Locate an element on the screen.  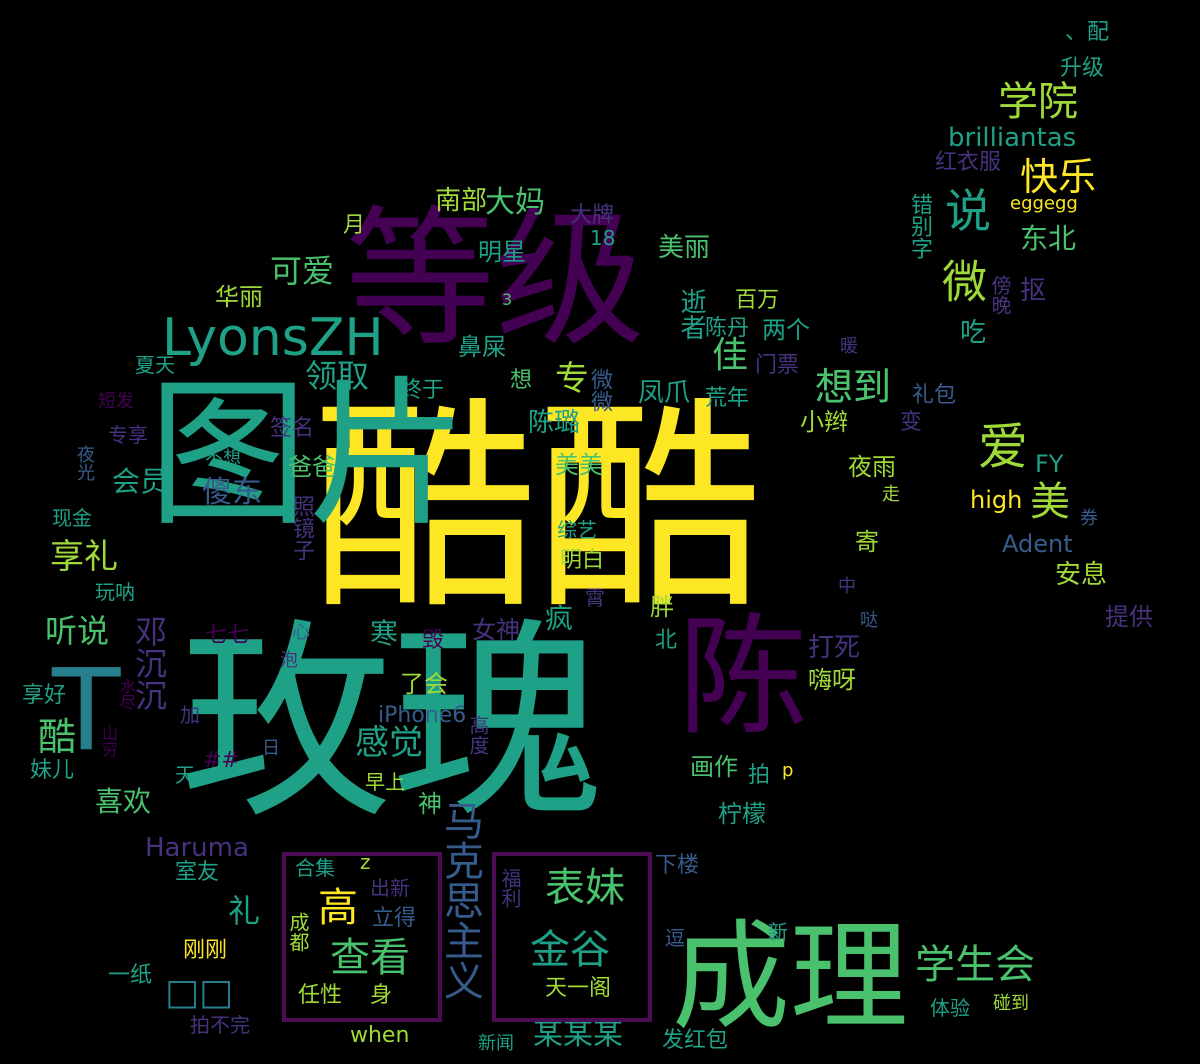
cloud-word: 月 is located at coordinates (354, 225).